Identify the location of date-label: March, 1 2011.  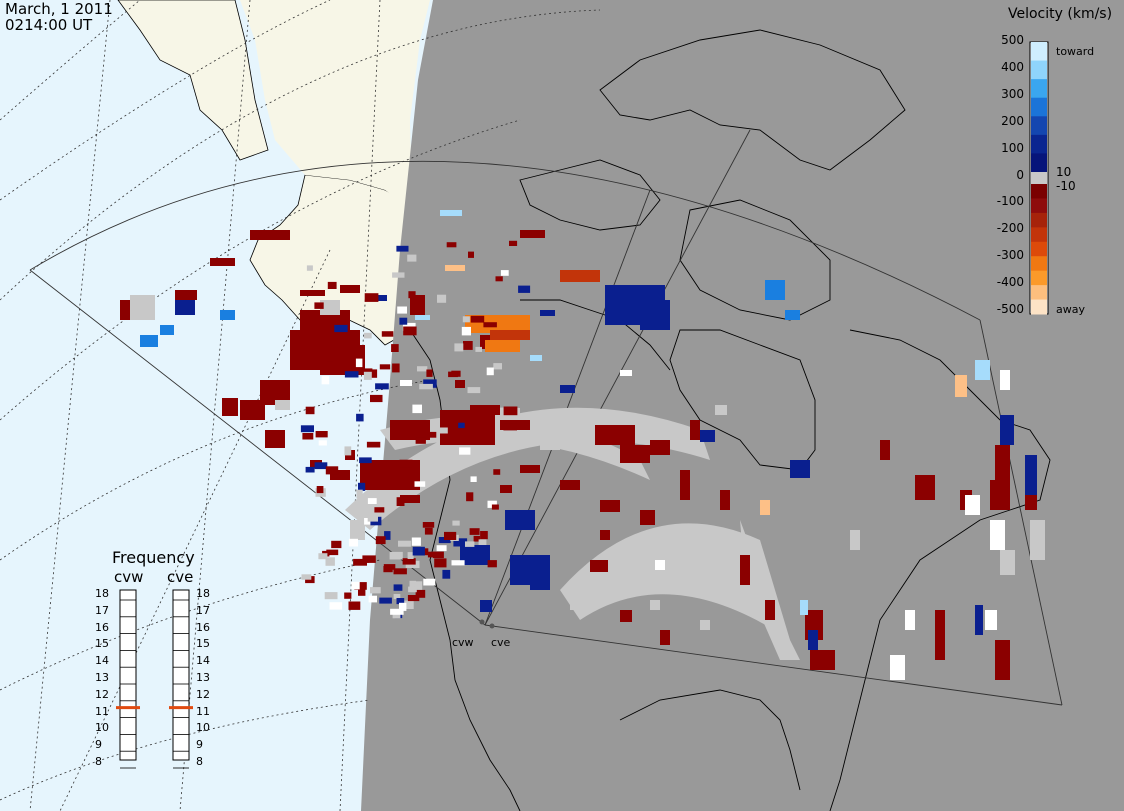
(59, 9).